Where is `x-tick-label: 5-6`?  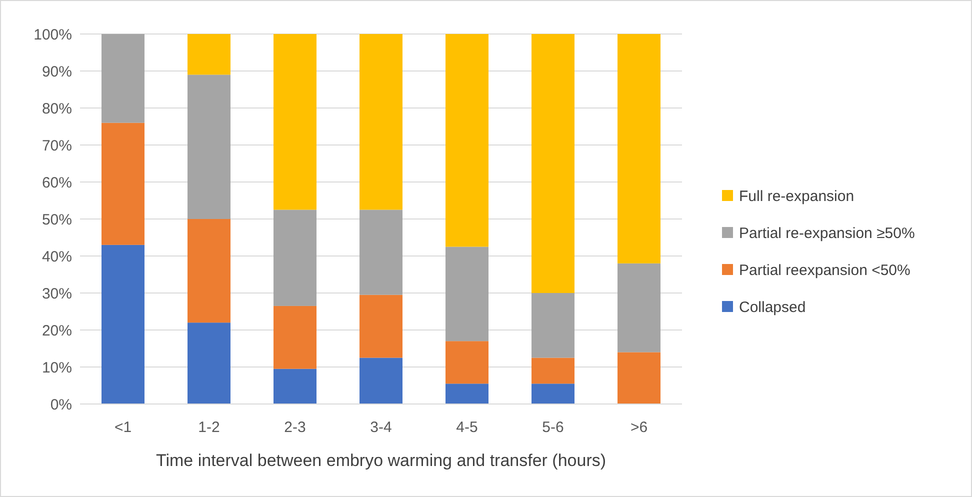
x-tick-label: 5-6 is located at coordinates (553, 427).